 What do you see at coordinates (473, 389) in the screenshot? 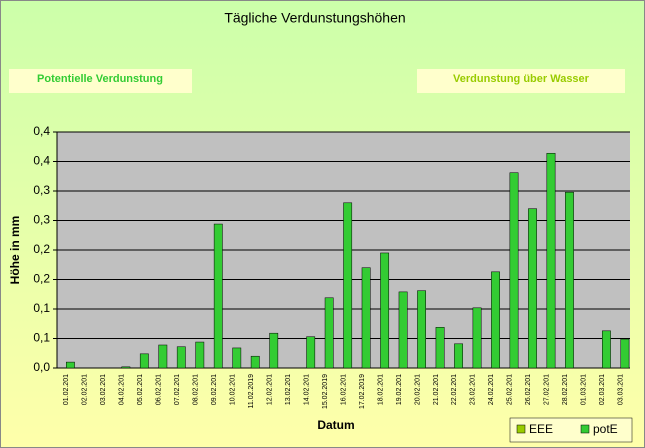
I see `x-tick-label: 23.02.201` at bounding box center [473, 389].